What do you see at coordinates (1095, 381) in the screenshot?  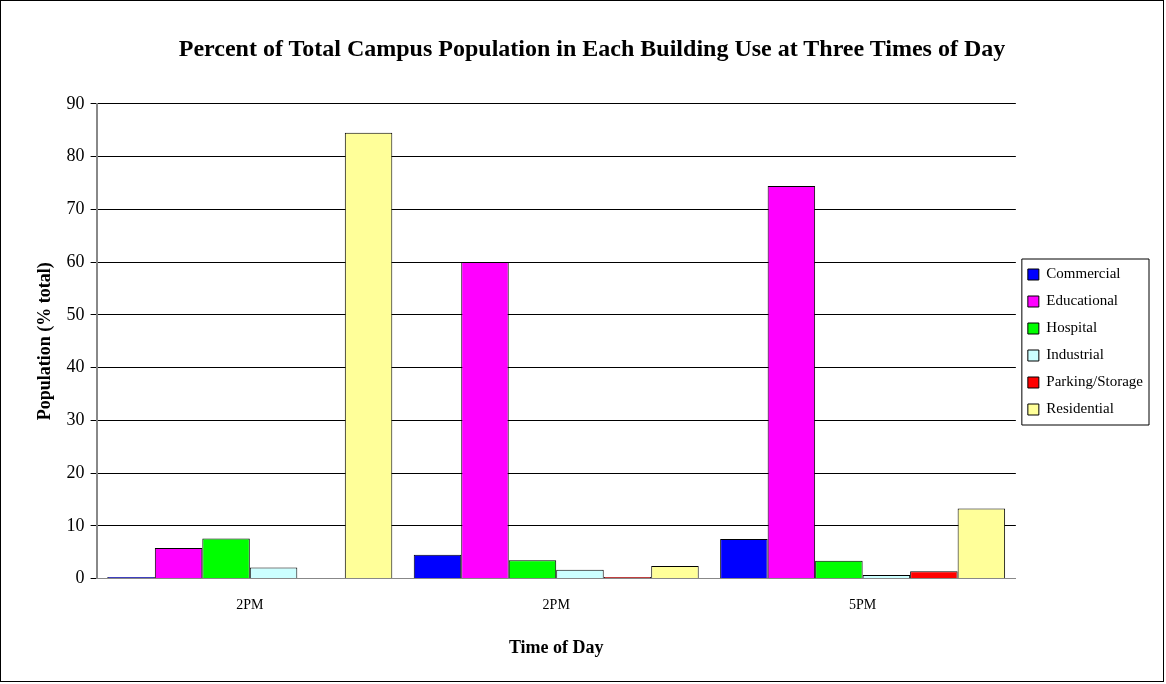 I see `legend-label: Parking/Storage` at bounding box center [1095, 381].